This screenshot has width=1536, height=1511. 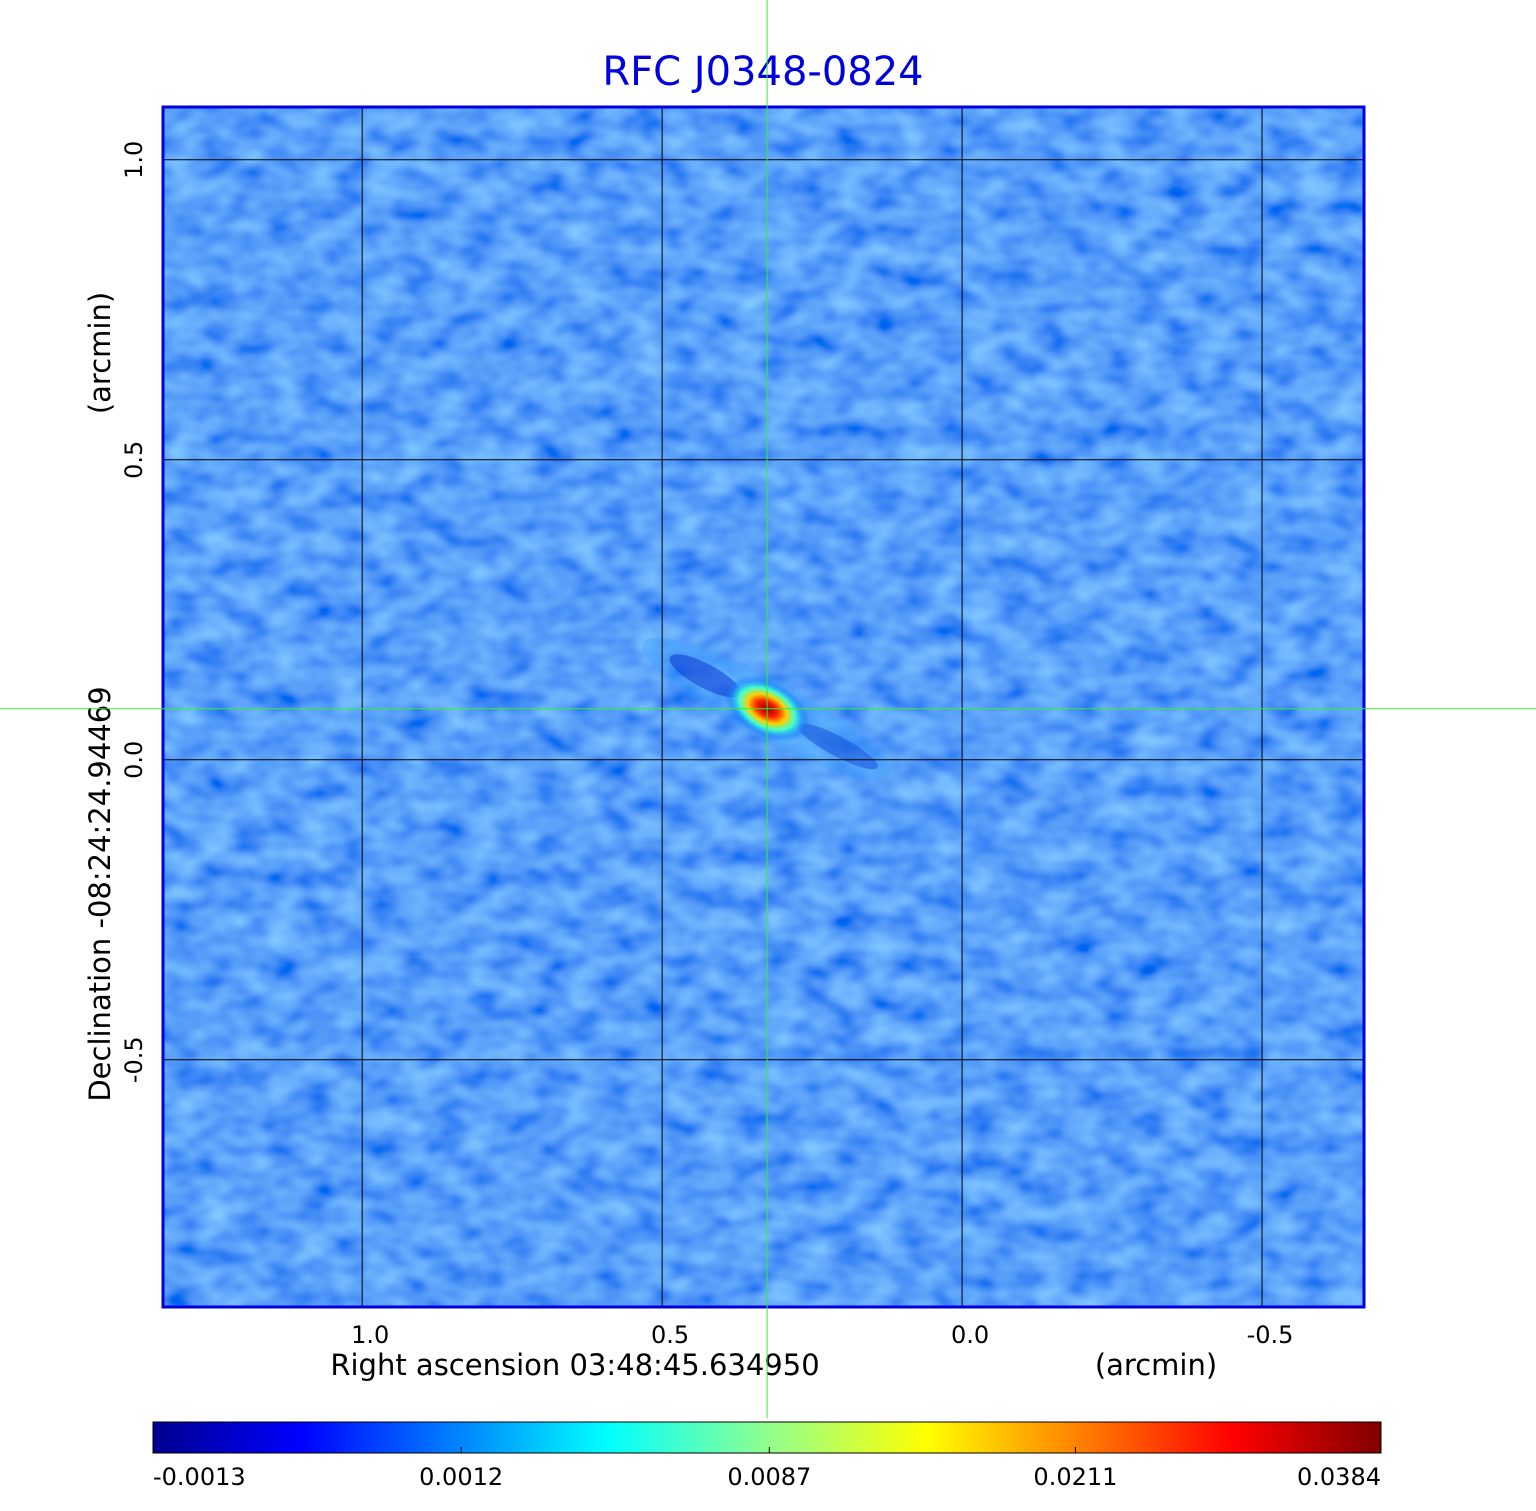 I want to click on y-tick-label: 1.0, so click(x=134, y=160).